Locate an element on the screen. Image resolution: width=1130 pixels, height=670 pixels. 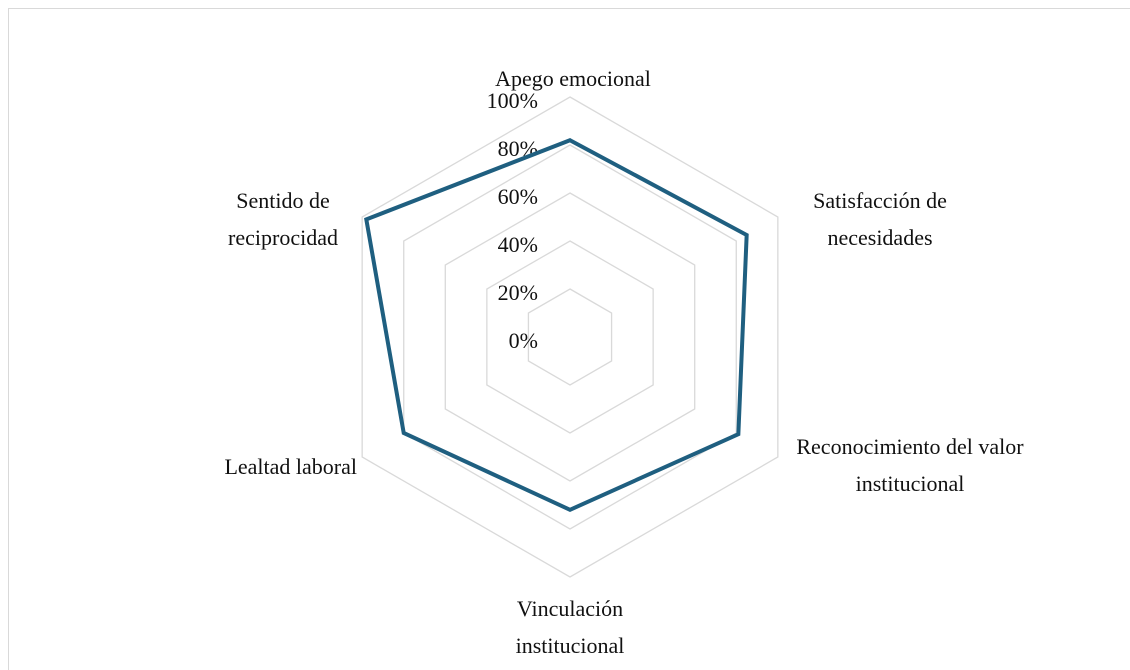
axis-label: Lealtad laboral is located at coordinates (290, 466).